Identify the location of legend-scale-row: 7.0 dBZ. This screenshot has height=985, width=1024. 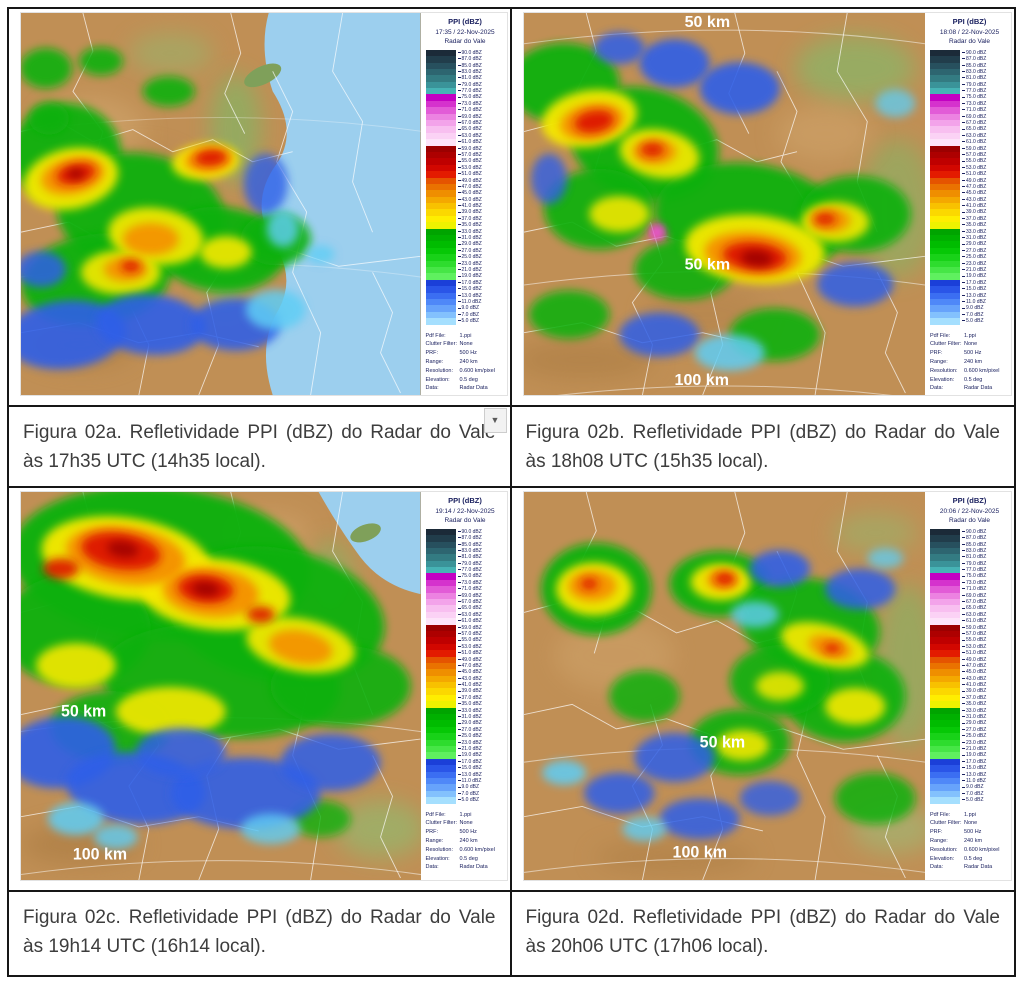
(969, 315).